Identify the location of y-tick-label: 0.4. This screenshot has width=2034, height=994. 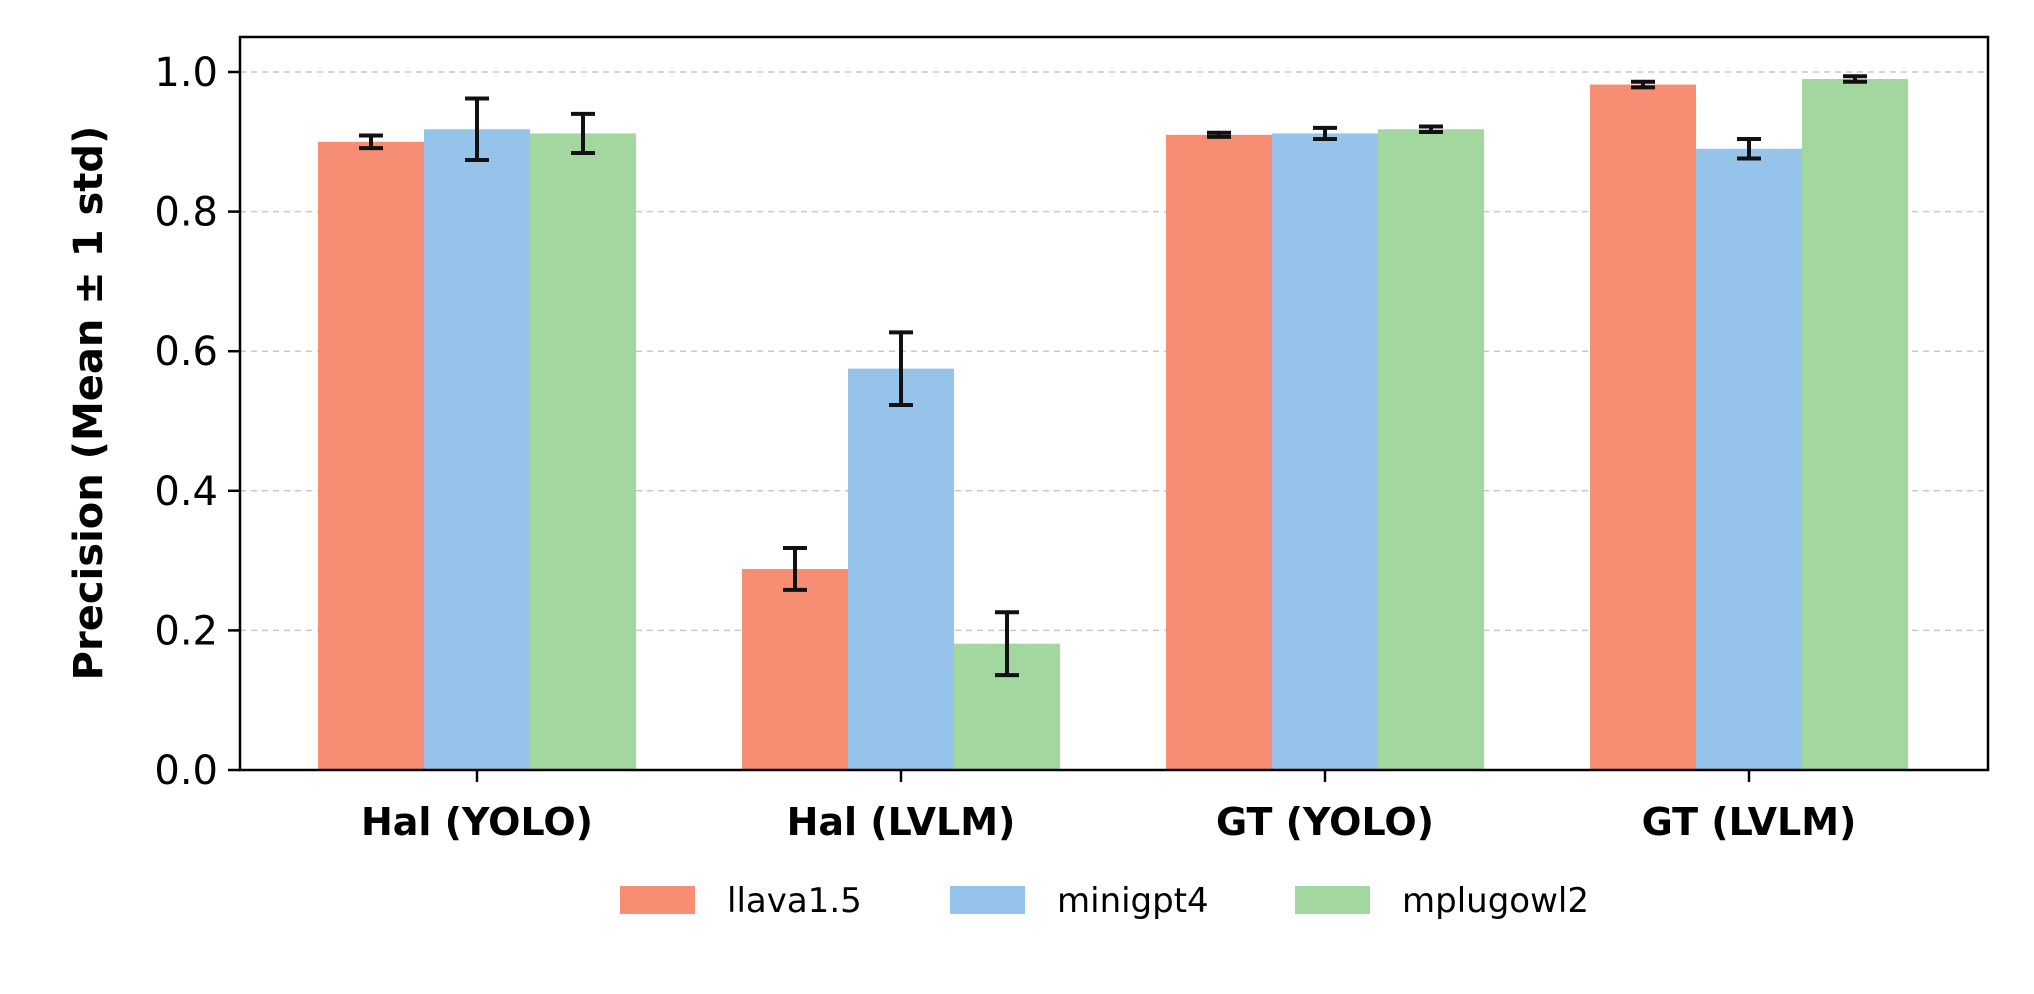
(186, 492).